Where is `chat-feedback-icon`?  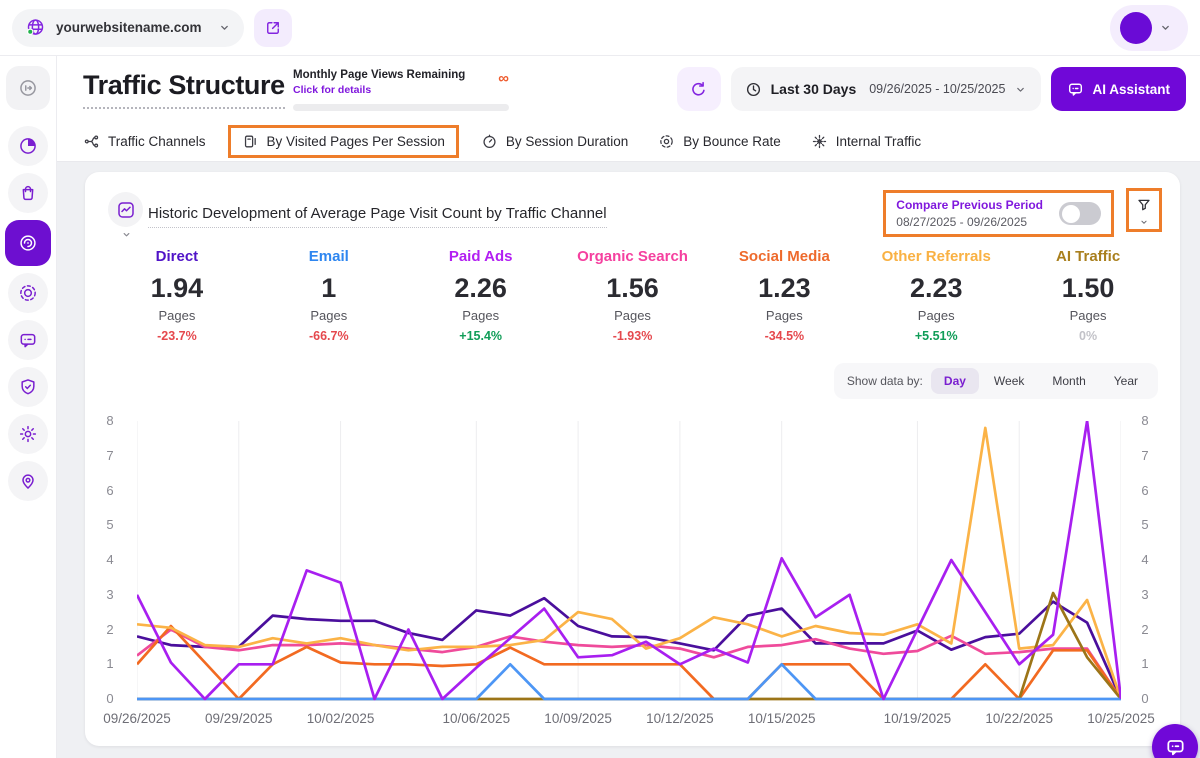
chat-feedback-icon is located at coordinates (28, 340).